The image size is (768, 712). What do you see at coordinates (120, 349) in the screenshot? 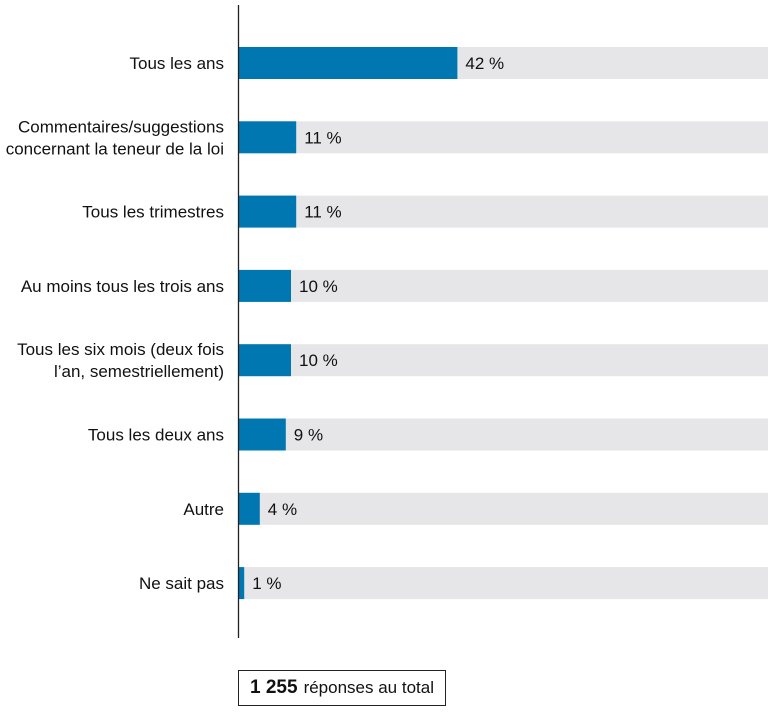
I see `category-label: Tous les six mois (deux fois` at bounding box center [120, 349].